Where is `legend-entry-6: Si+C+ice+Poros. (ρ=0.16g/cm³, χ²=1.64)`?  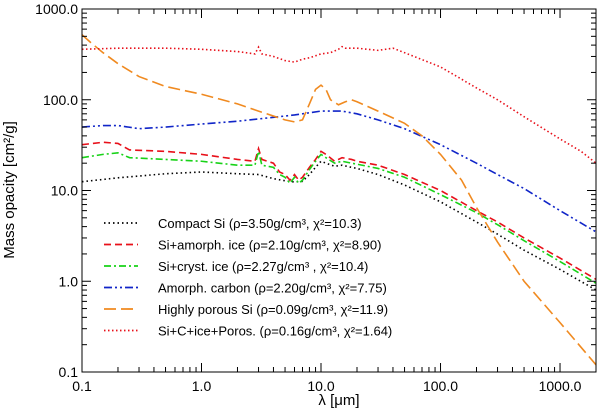 legend-entry-6: Si+C+ice+Poros. (ρ=0.16g/cm³, χ²=1.64) is located at coordinates (275, 331).